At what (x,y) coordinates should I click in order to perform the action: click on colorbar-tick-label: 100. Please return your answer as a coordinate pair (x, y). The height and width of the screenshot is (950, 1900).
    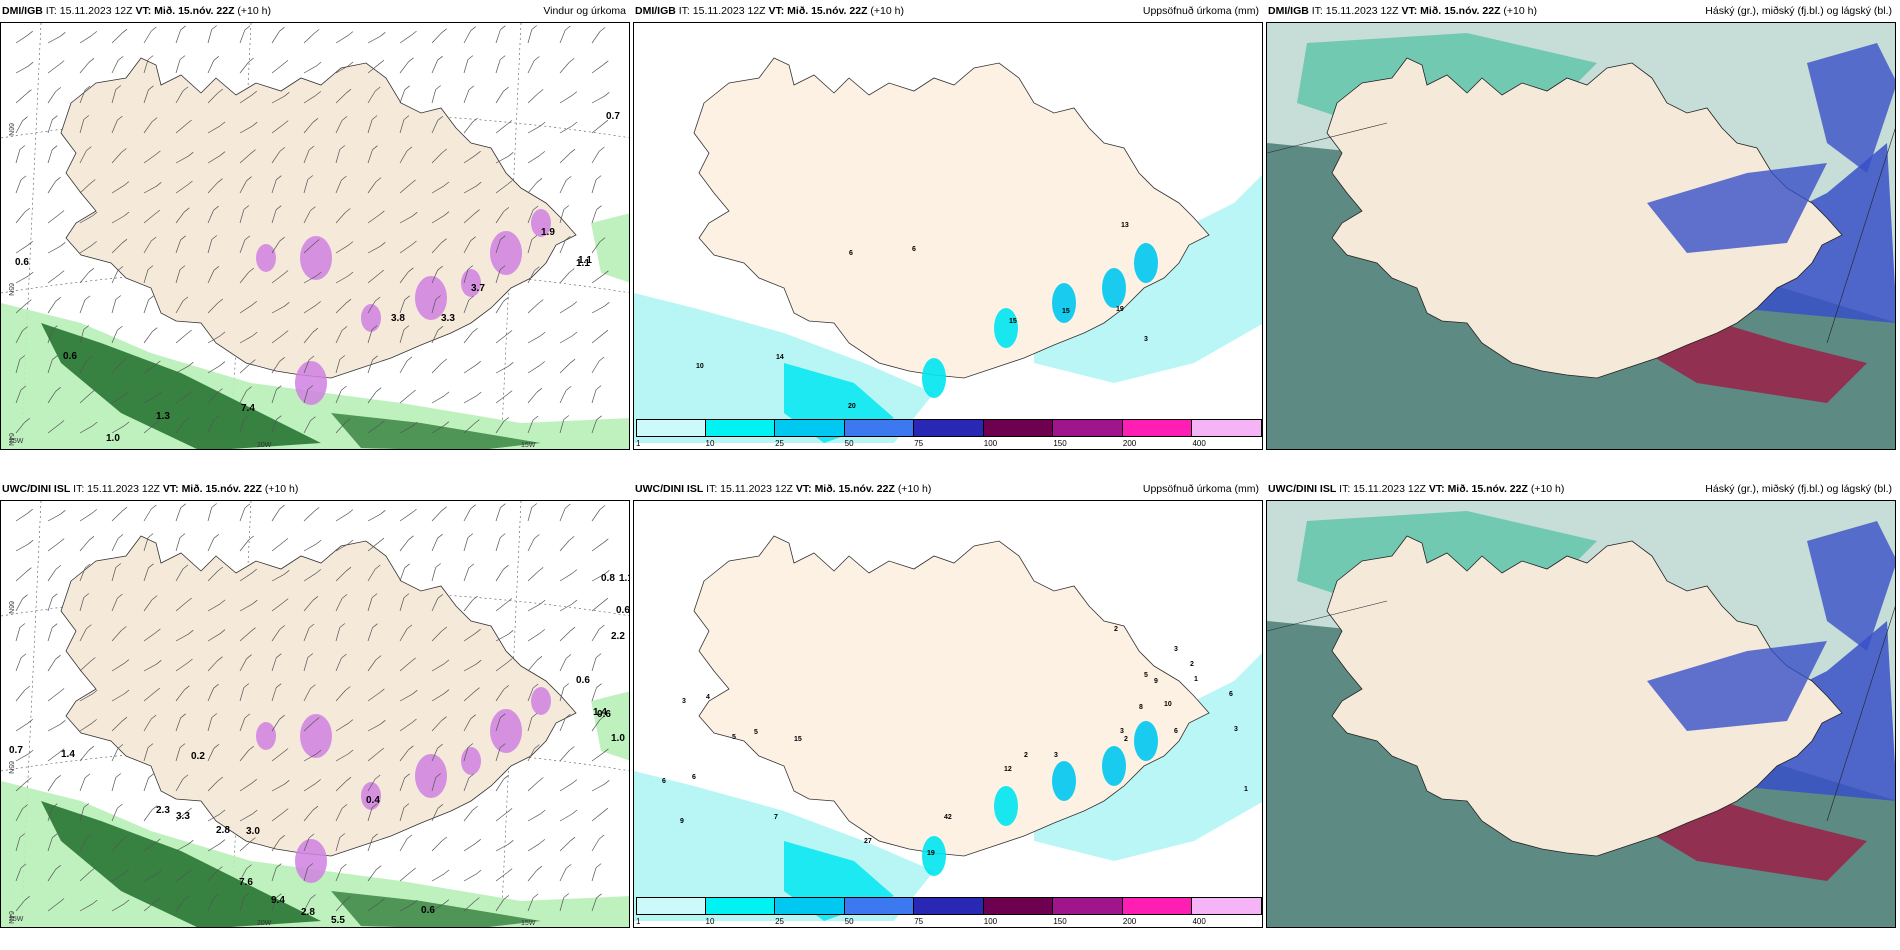
    Looking at the image, I should click on (990, 921).